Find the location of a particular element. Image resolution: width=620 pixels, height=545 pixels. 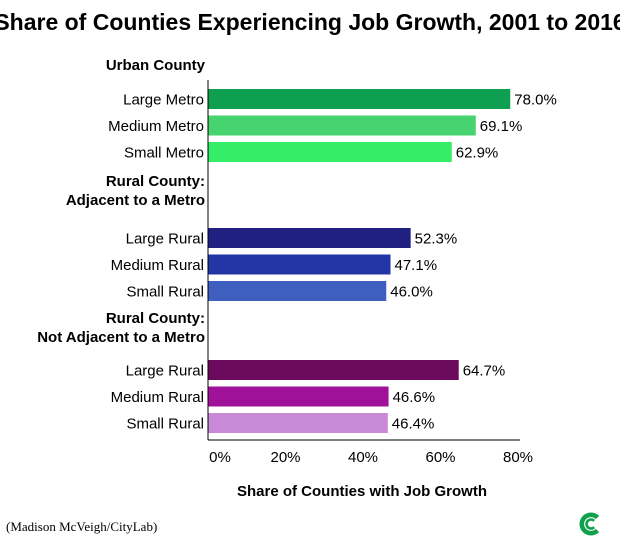

category-label: Small Metro is located at coordinates (164, 153).